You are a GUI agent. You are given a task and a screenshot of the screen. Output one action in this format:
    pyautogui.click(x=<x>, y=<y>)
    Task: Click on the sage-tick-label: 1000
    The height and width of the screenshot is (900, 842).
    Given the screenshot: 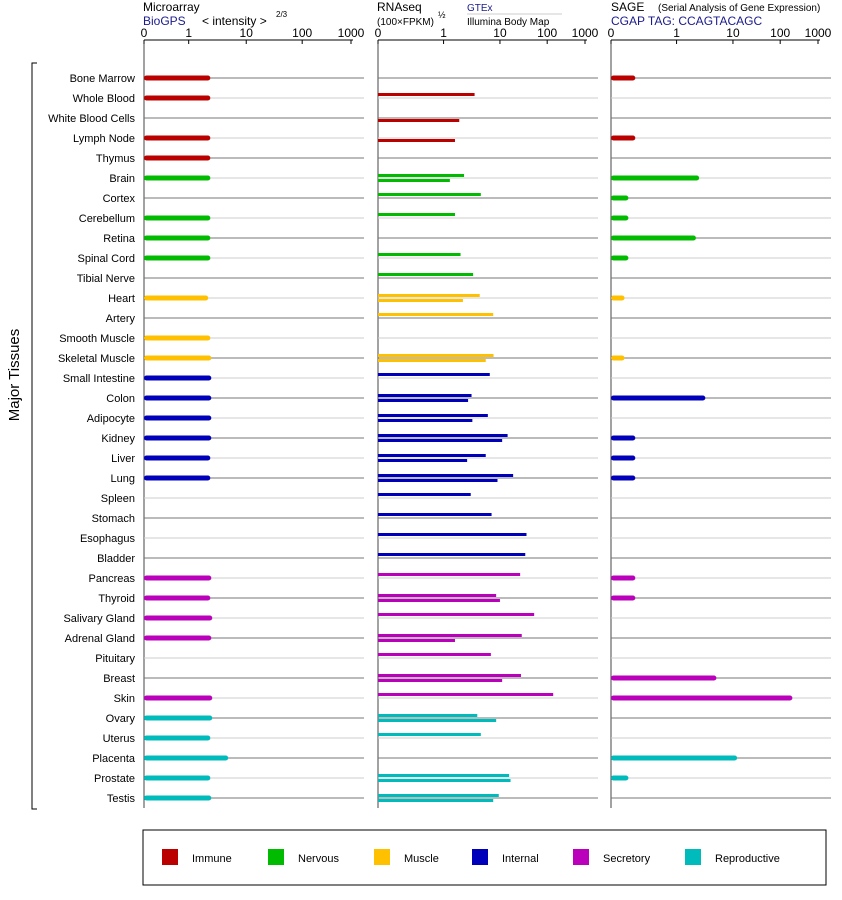 What is the action you would take?
    pyautogui.click(x=818, y=33)
    